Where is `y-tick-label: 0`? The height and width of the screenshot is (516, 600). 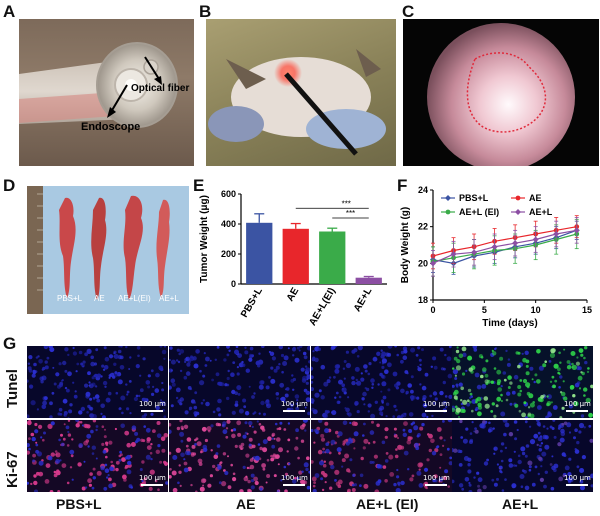 y-tick-label: 0 is located at coordinates (233, 284).